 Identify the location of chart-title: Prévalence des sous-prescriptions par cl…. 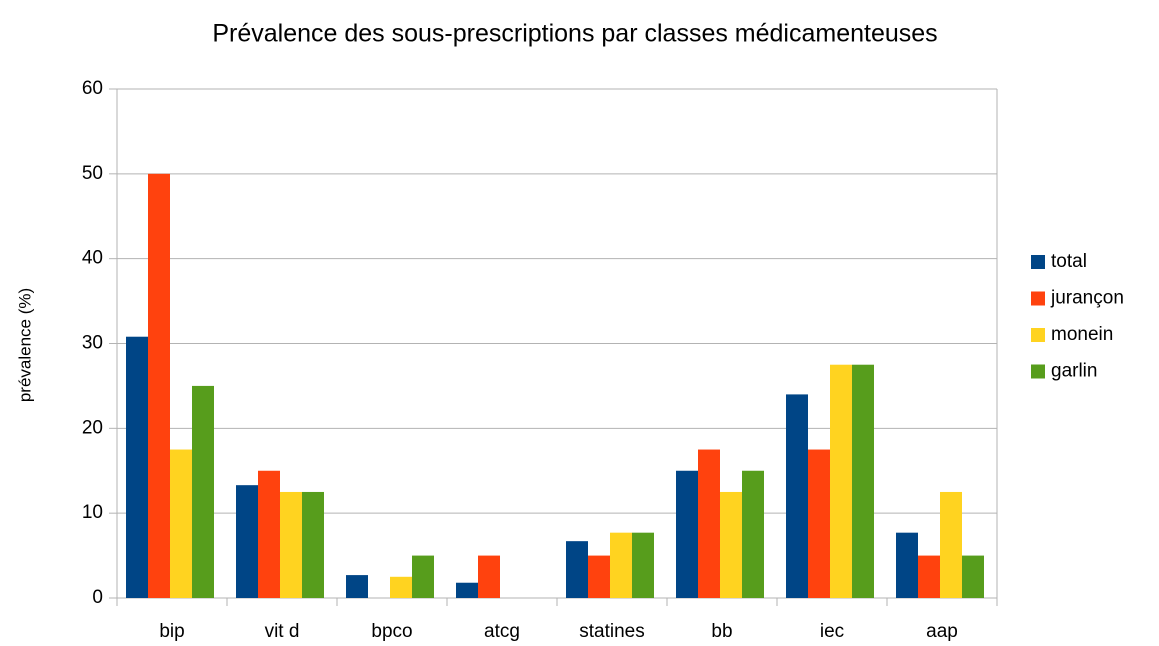
(574, 34).